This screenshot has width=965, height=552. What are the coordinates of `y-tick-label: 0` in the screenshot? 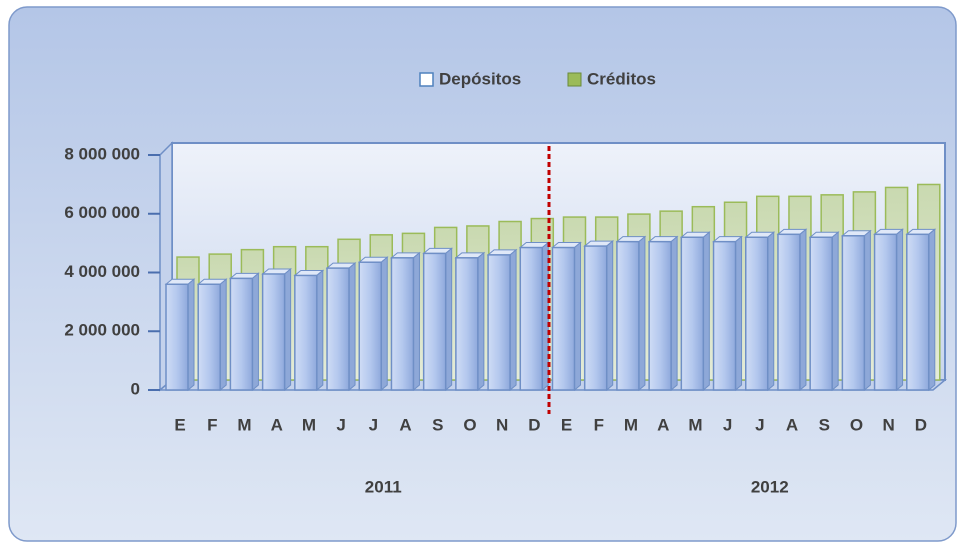 It's located at (135, 388).